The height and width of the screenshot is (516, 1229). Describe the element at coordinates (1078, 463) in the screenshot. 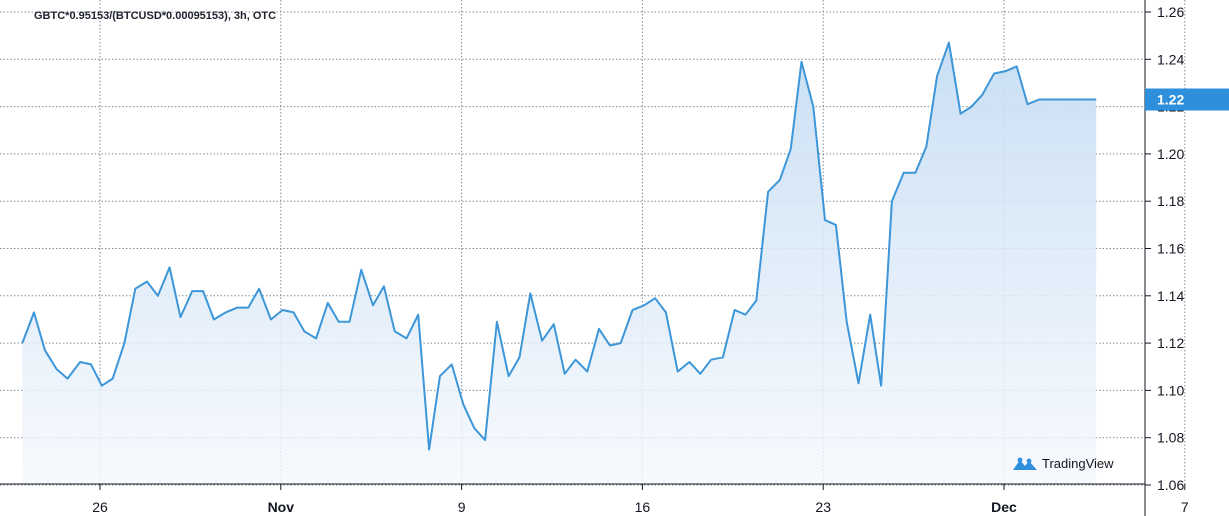

I see `tradingview-label: TradingView` at that location.